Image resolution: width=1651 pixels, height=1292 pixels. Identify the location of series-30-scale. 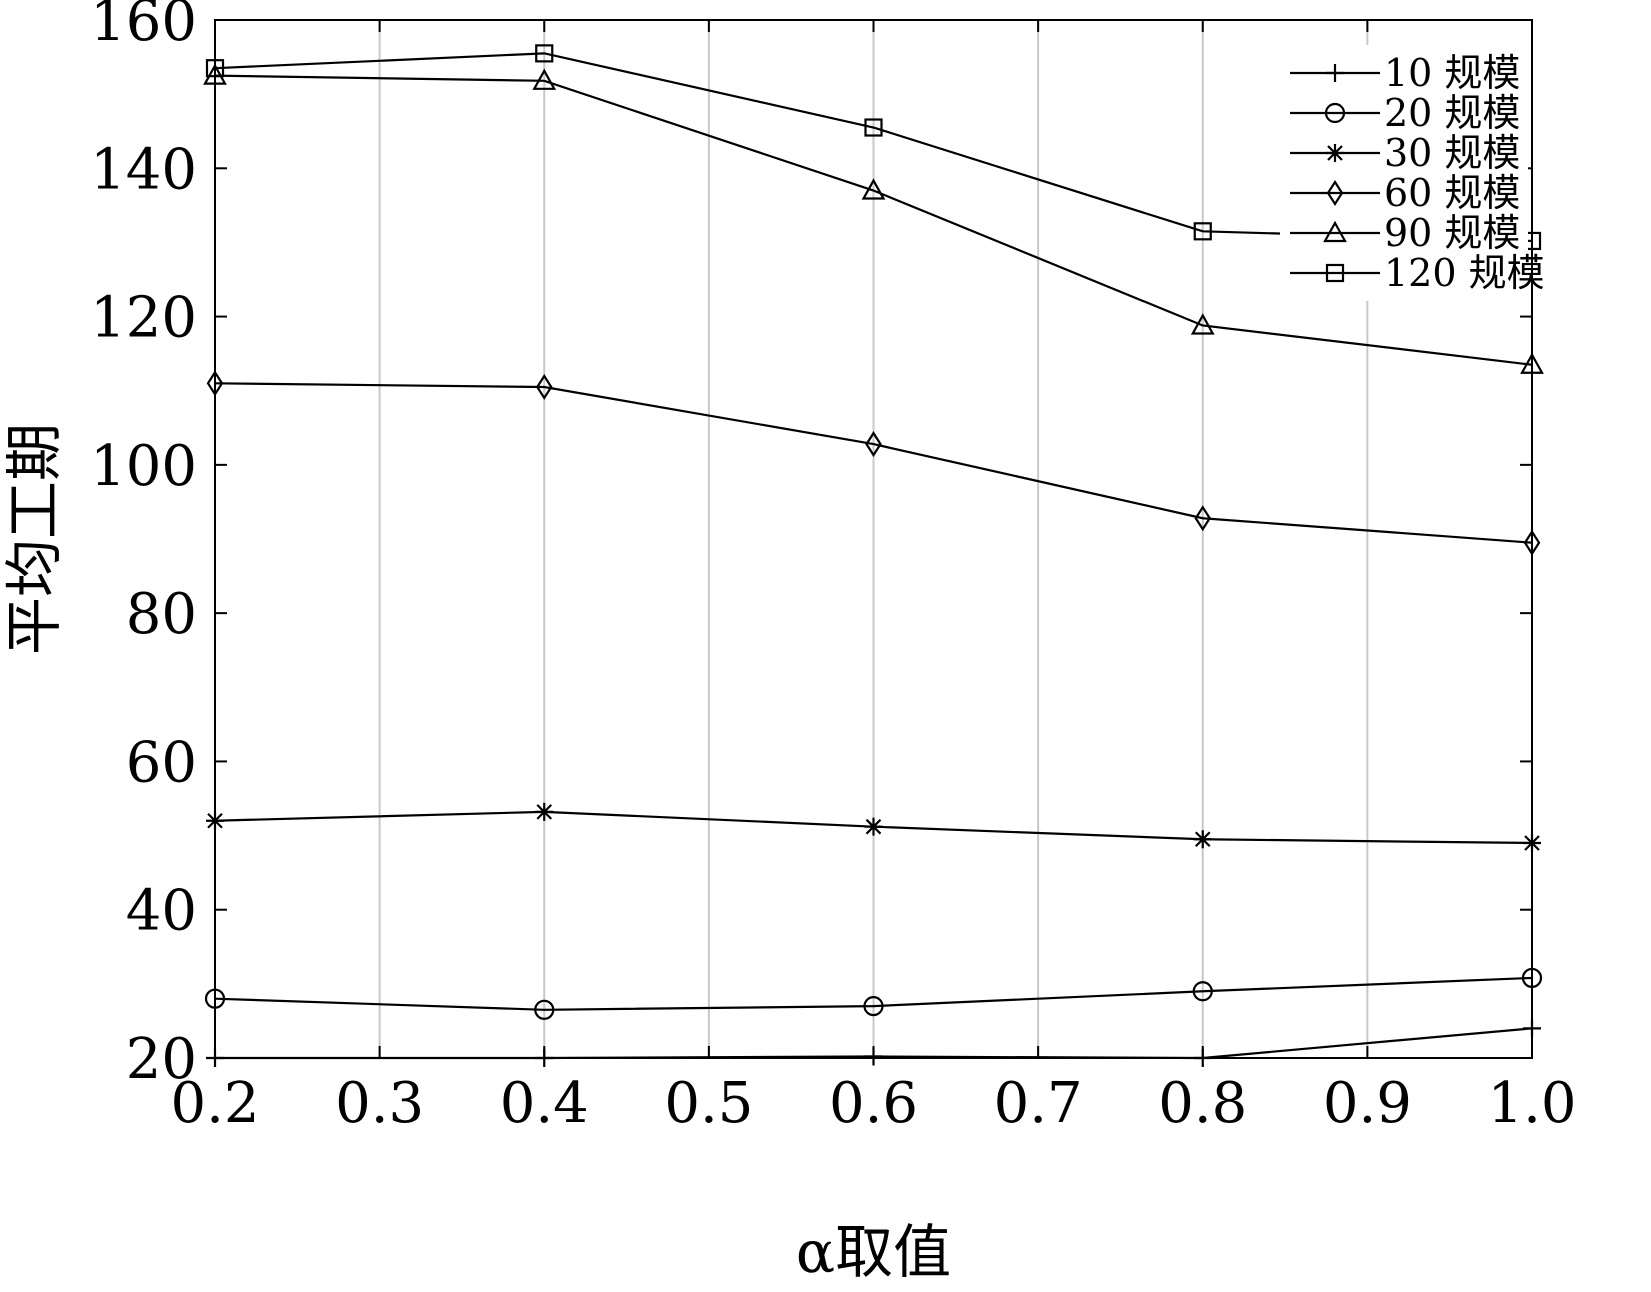
(873, 827).